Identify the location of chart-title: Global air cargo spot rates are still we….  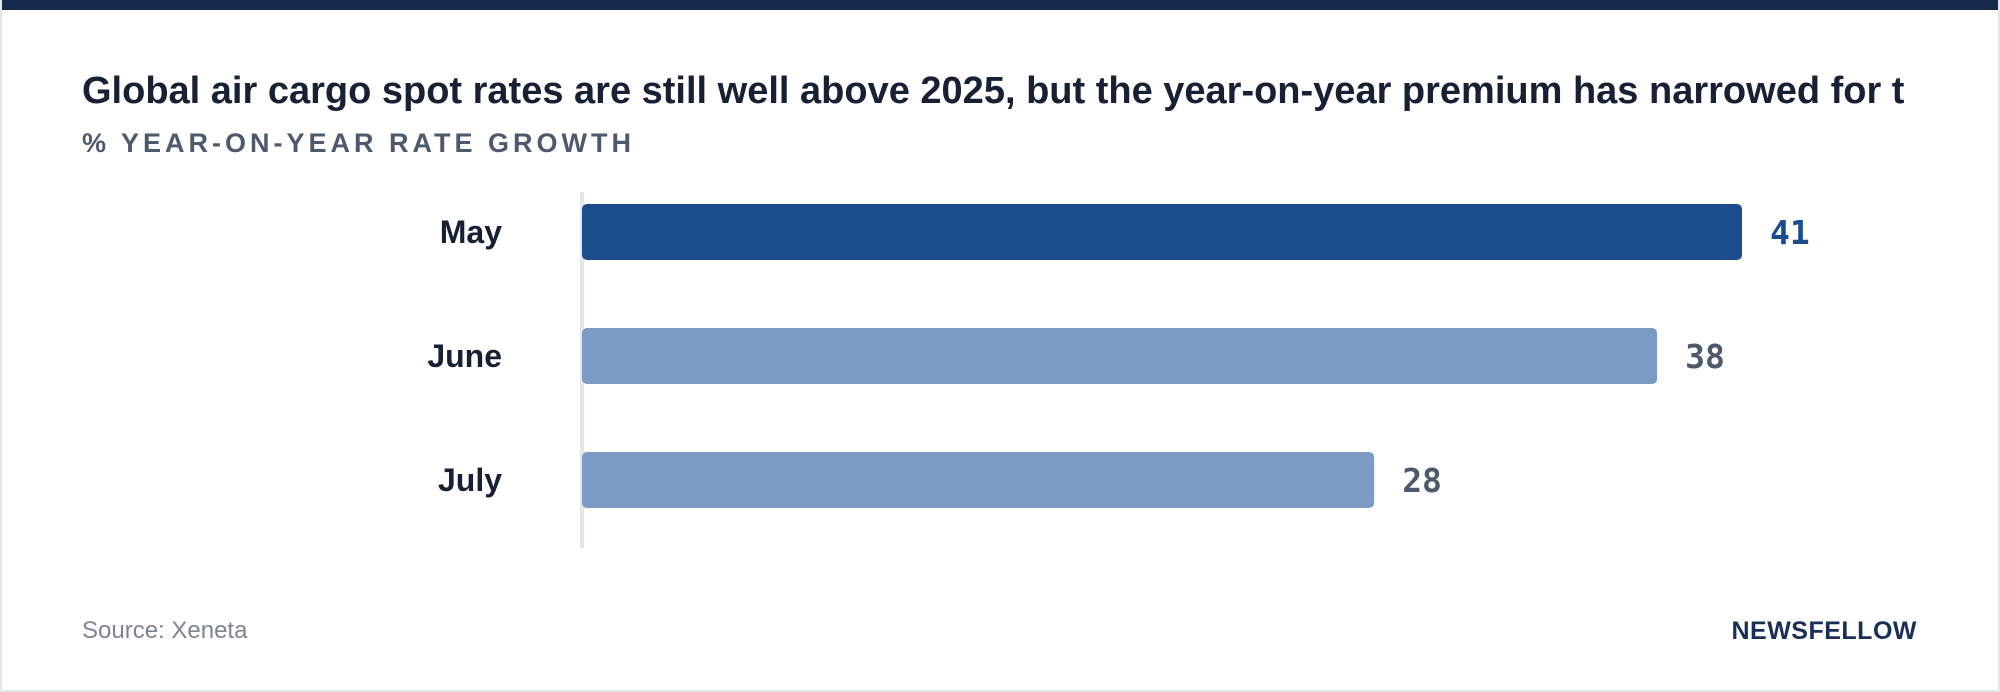
(993, 91).